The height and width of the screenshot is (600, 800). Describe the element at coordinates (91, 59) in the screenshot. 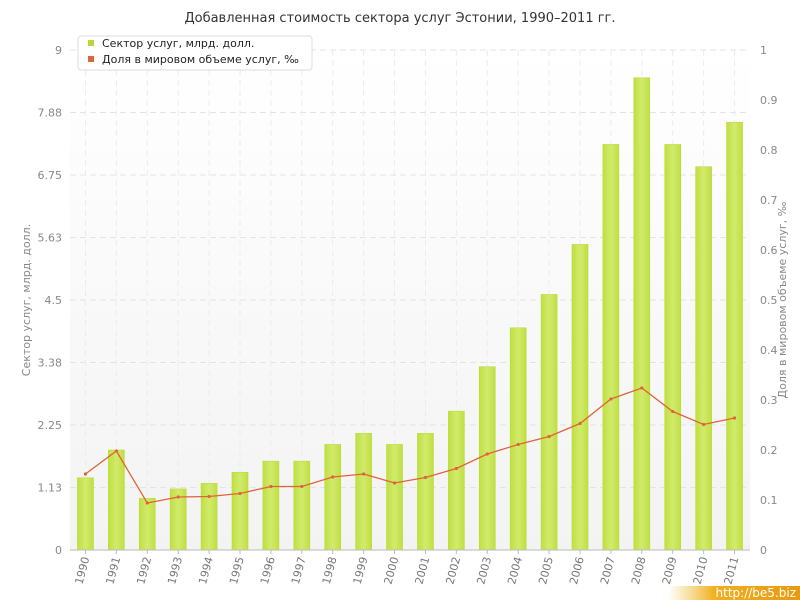

I see `legend-swatch-line` at that location.